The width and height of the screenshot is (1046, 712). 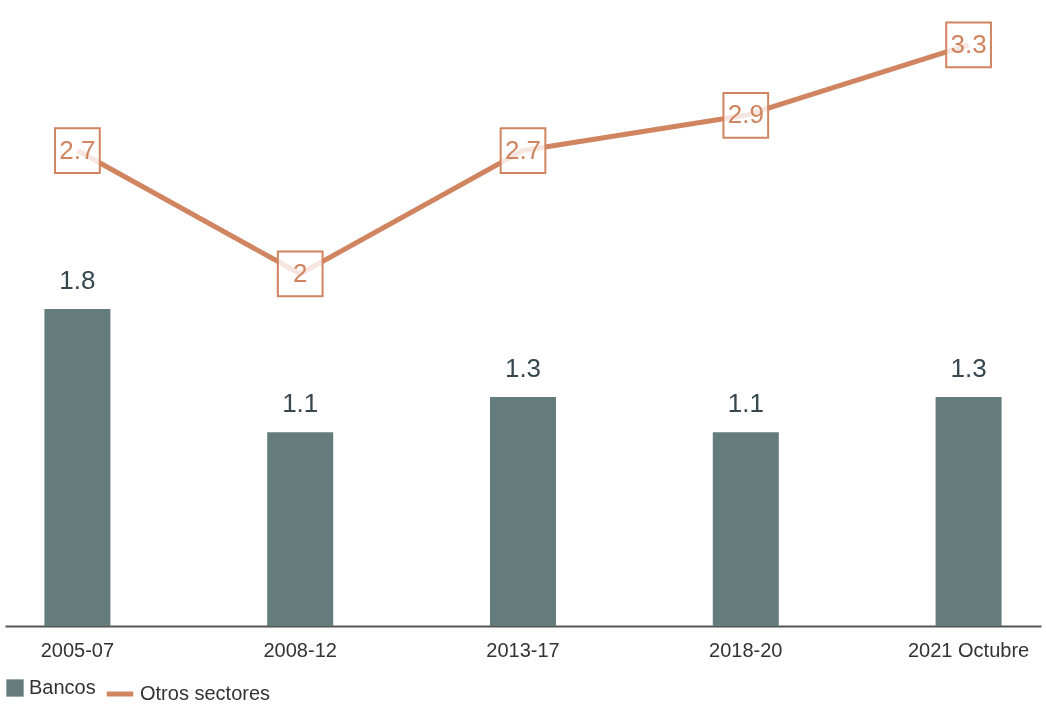 What do you see at coordinates (77, 280) in the screenshot?
I see `data-label: 1.8` at bounding box center [77, 280].